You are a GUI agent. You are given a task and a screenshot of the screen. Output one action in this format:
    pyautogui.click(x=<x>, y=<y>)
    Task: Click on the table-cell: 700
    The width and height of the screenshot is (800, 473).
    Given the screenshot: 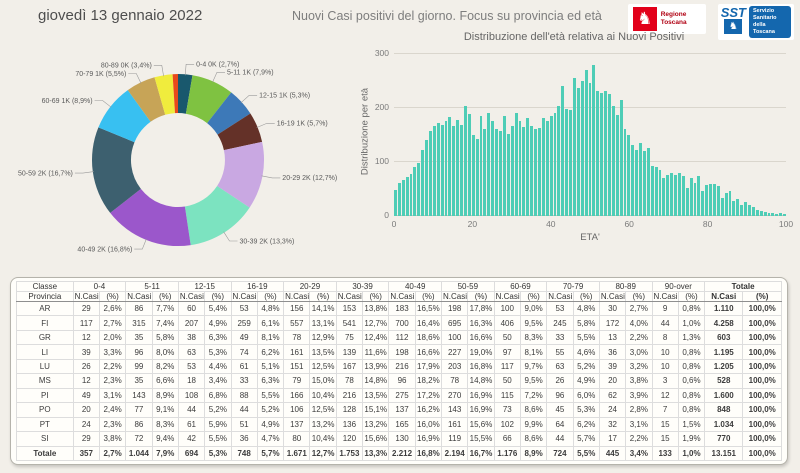 What is the action you would take?
    pyautogui.click(x=402, y=323)
    